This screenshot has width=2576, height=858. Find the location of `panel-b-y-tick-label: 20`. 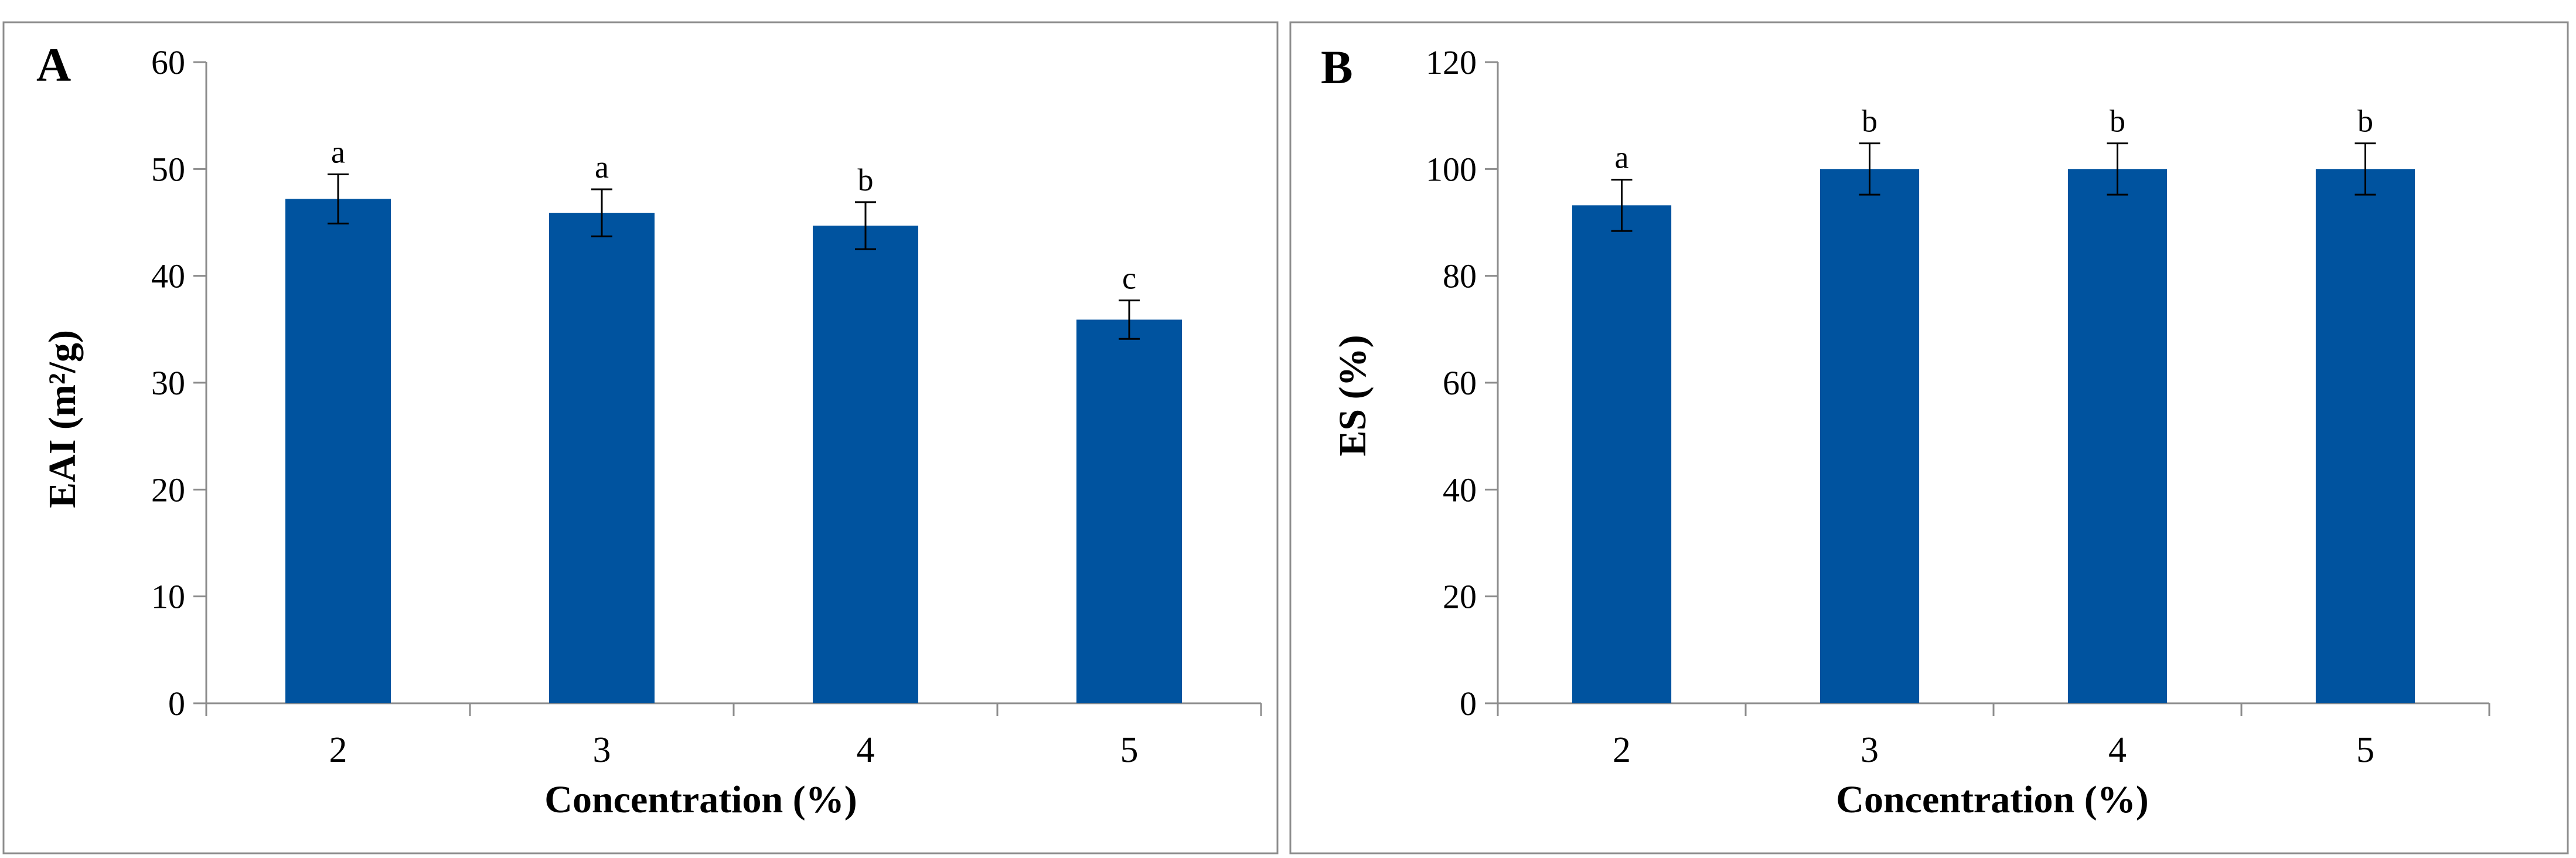

panel-b-y-tick-label: 20 is located at coordinates (1460, 597).